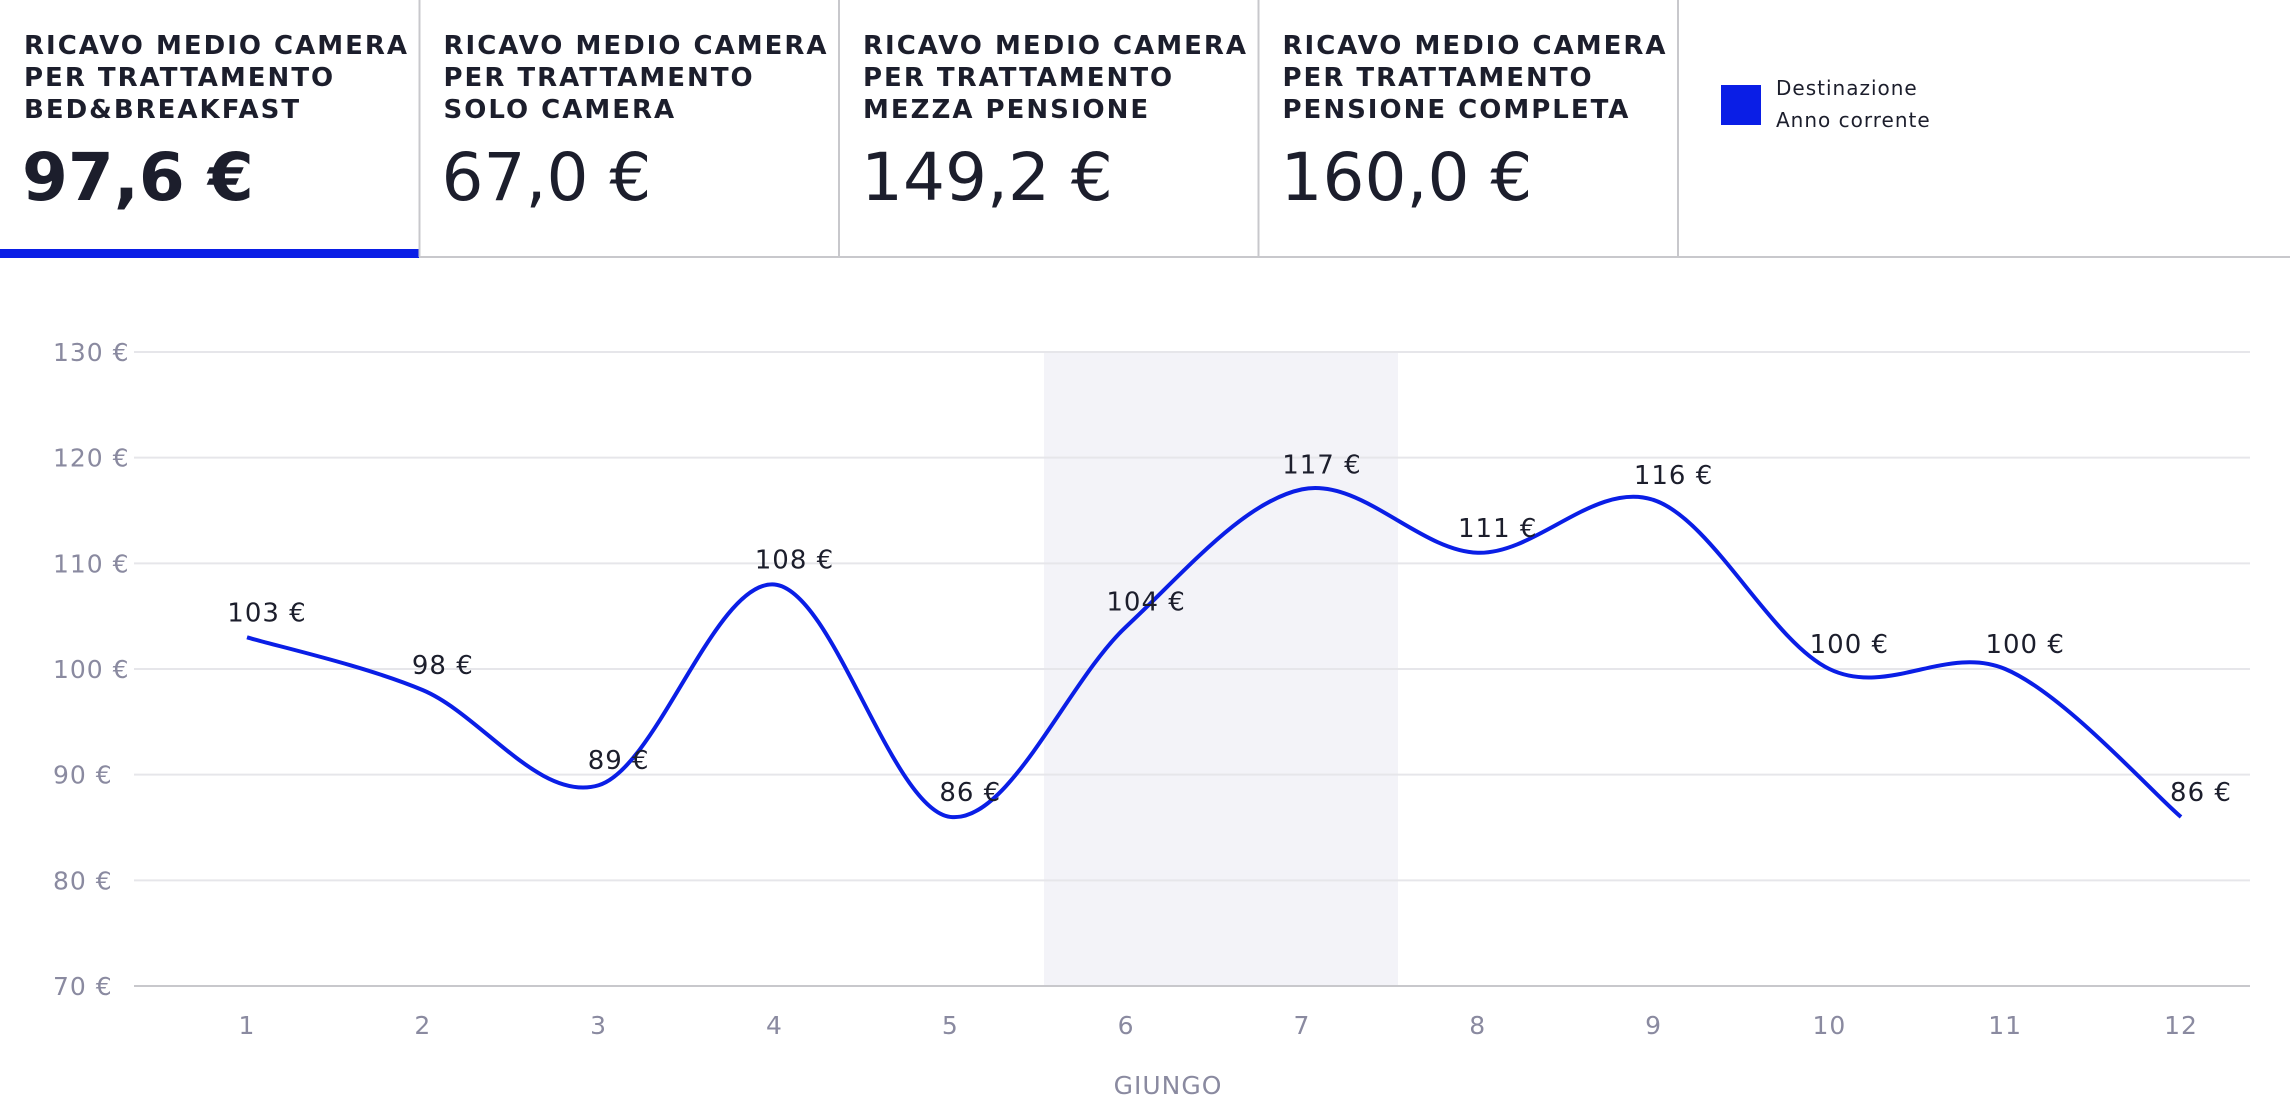 This screenshot has height=1116, width=2290. Describe the element at coordinates (1301, 1025) in the screenshot. I see `x-tick-label: 7` at that location.